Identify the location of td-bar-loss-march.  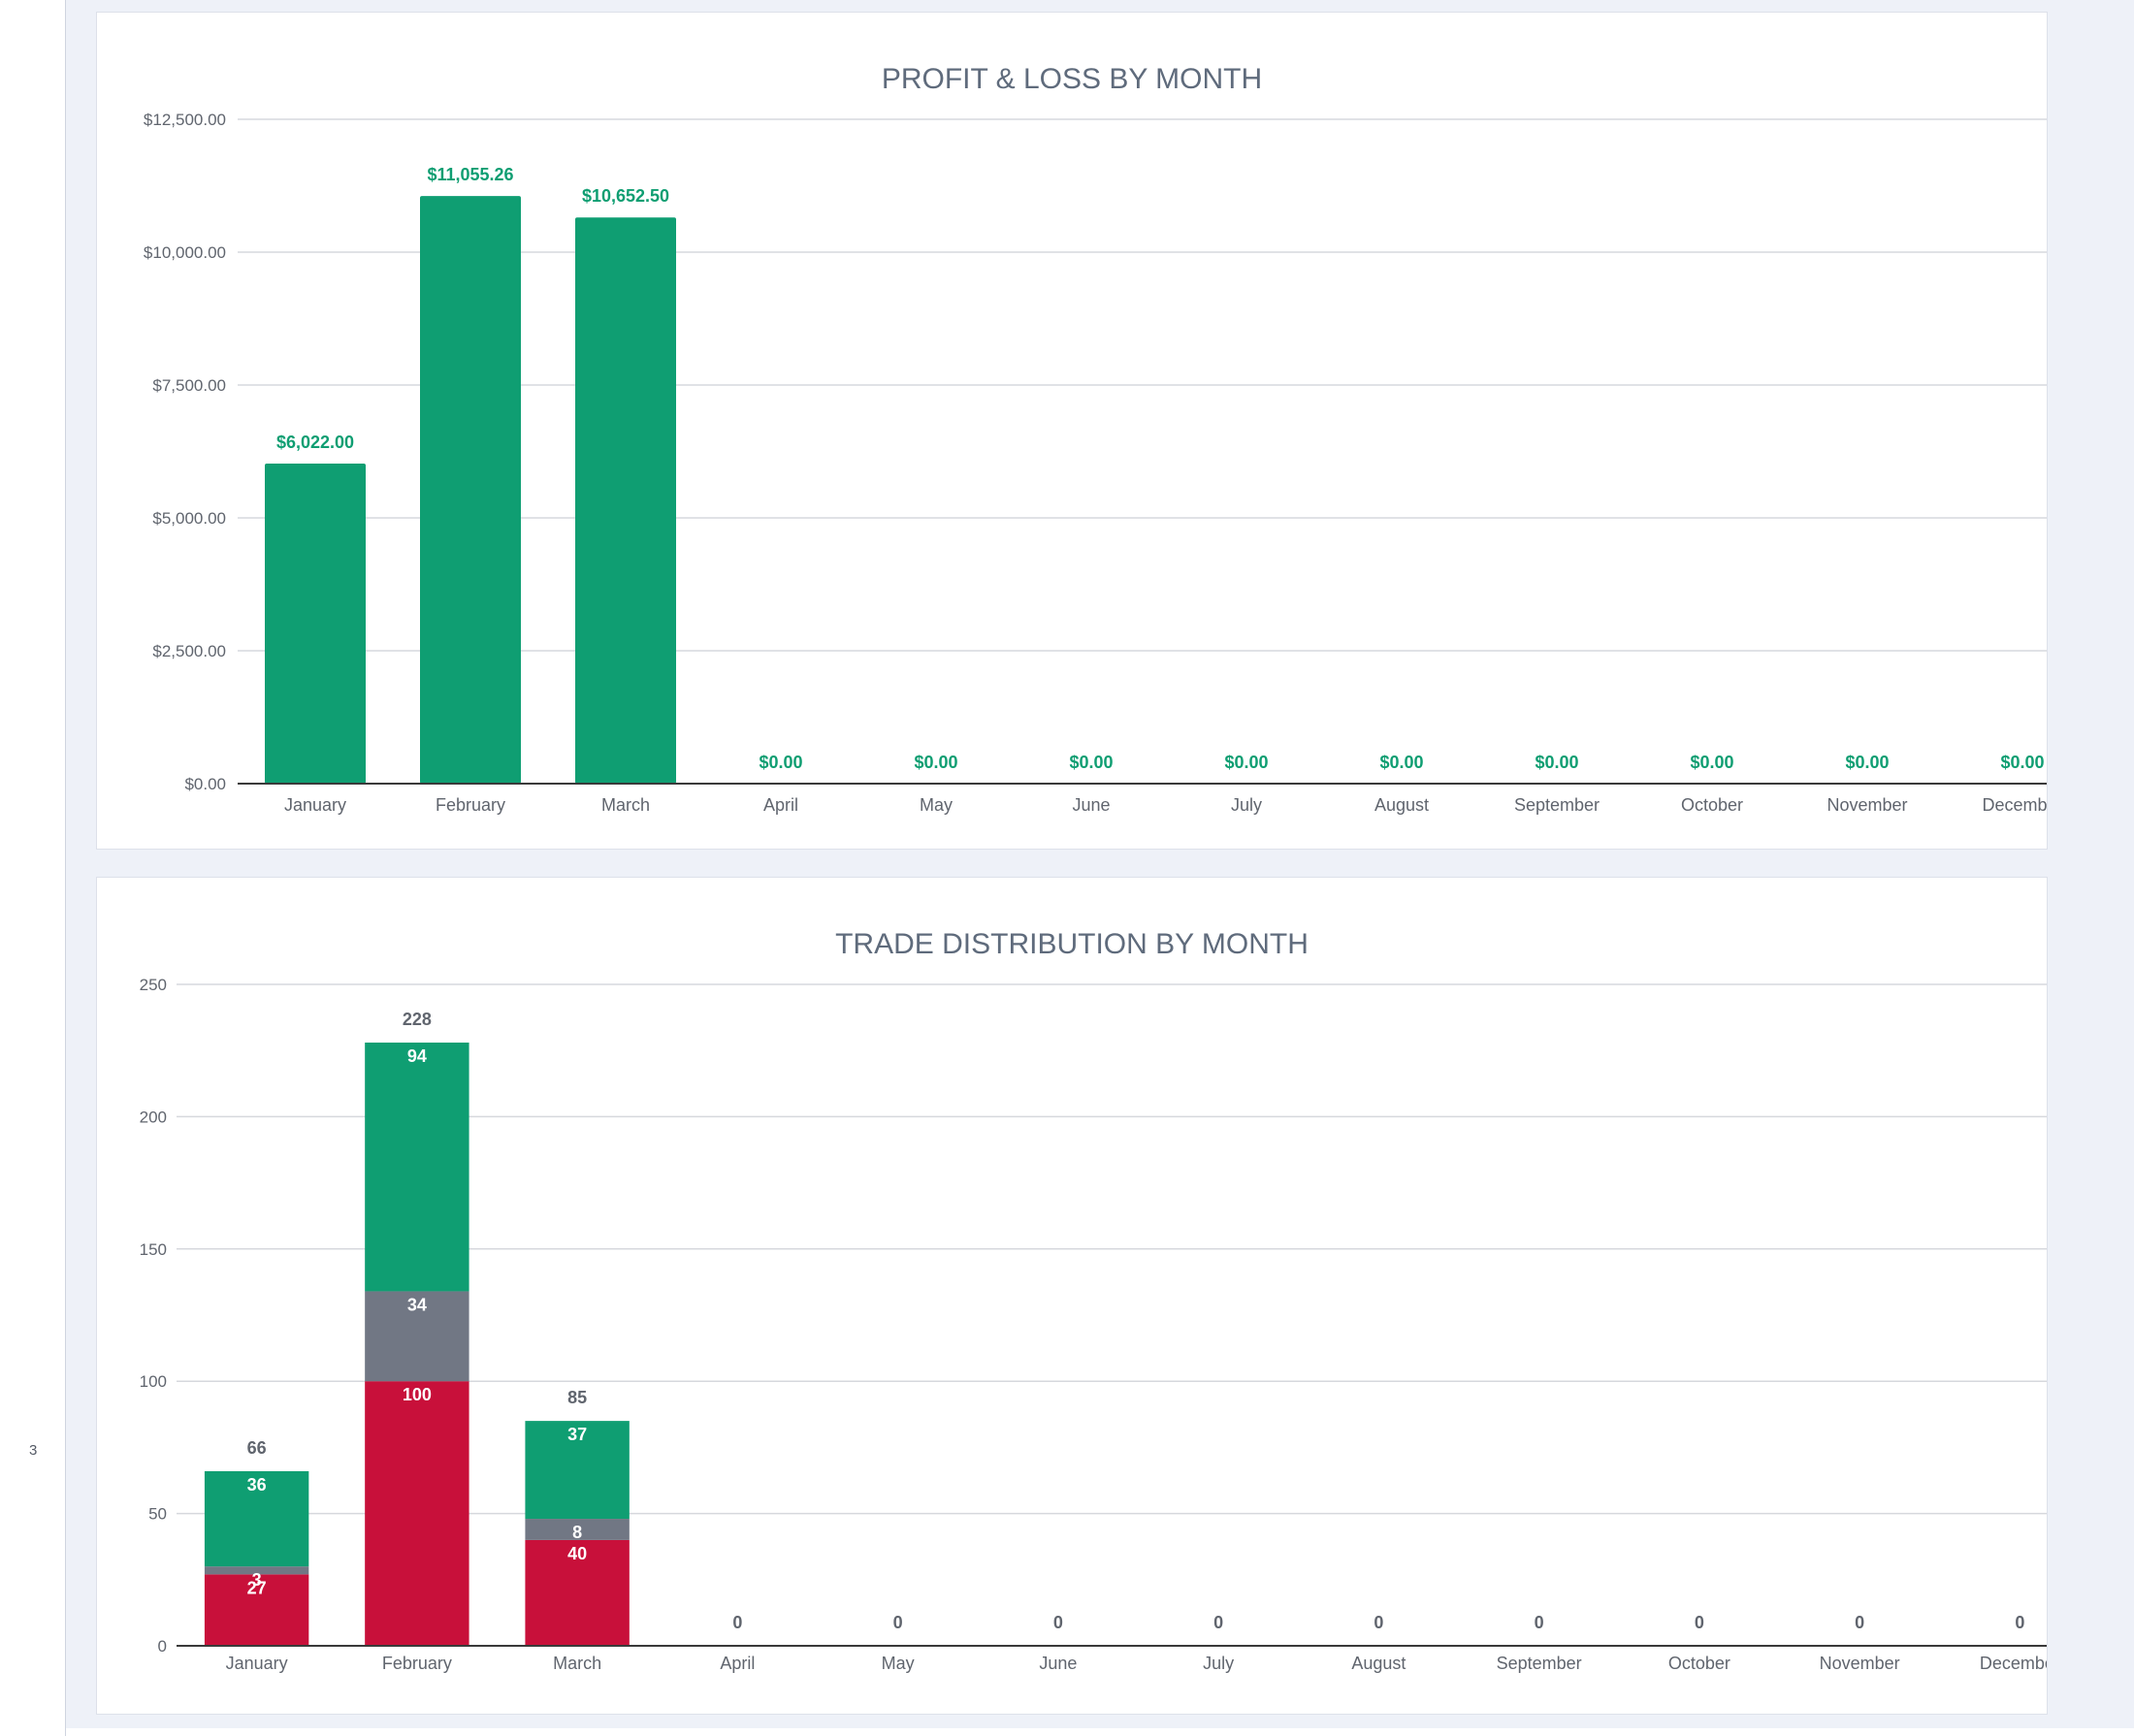
(577, 1592).